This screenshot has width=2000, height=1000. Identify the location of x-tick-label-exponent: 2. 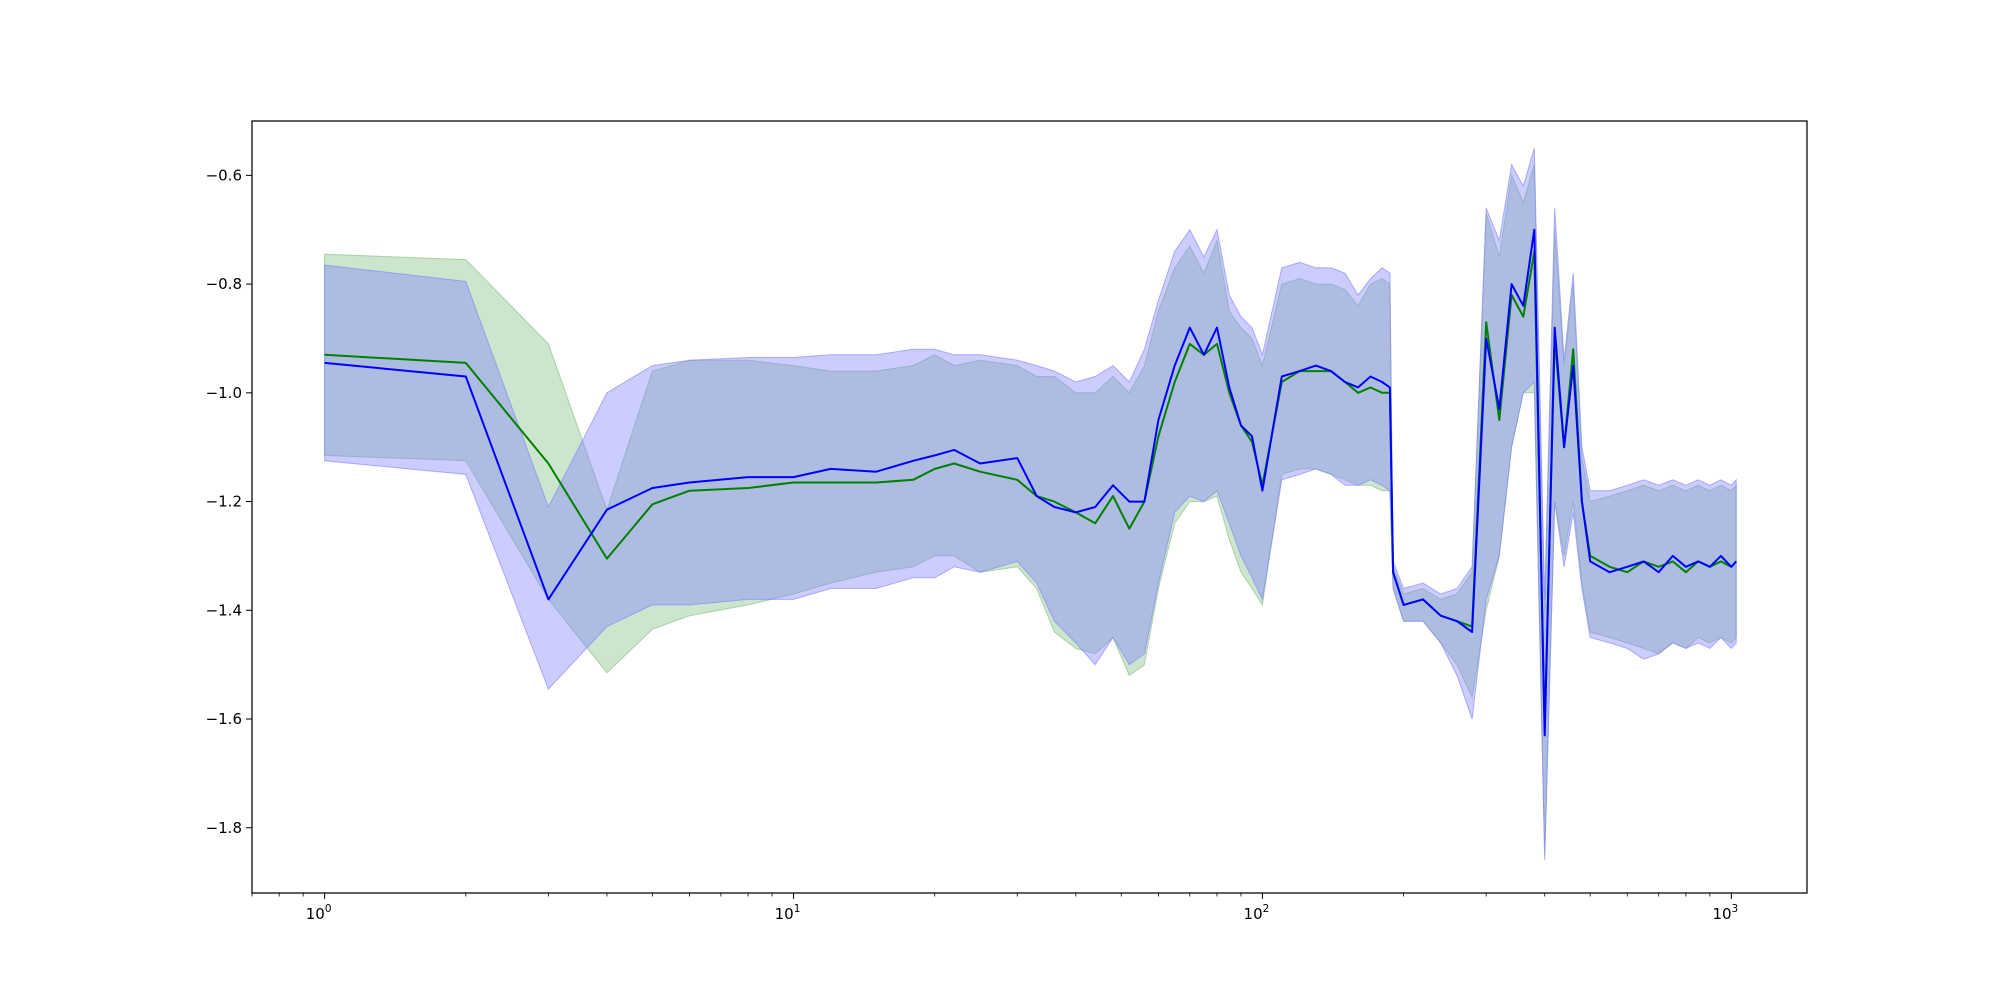
(1266, 909).